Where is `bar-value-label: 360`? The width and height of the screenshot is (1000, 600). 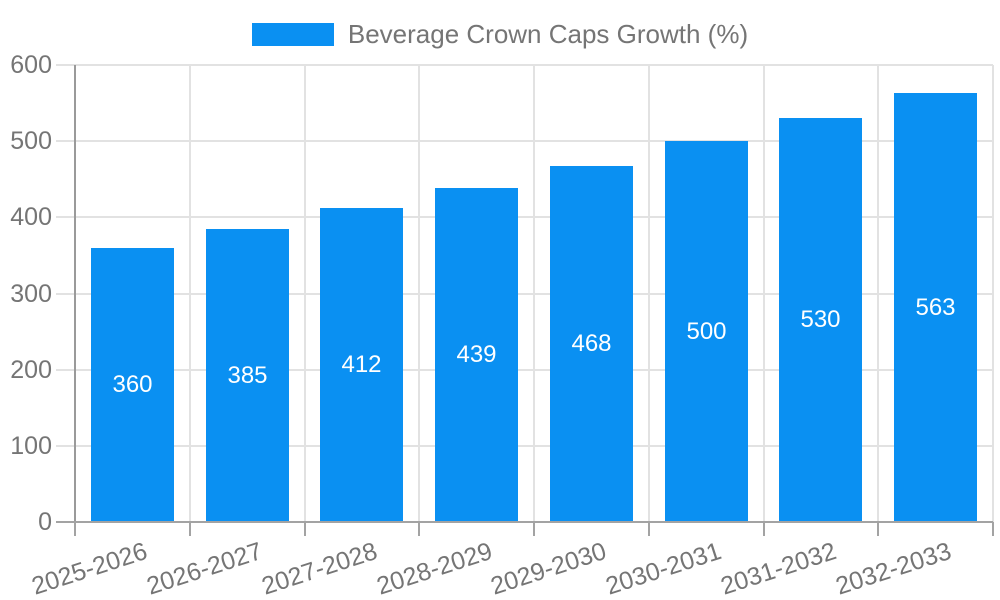 bar-value-label: 360 is located at coordinates (132, 384).